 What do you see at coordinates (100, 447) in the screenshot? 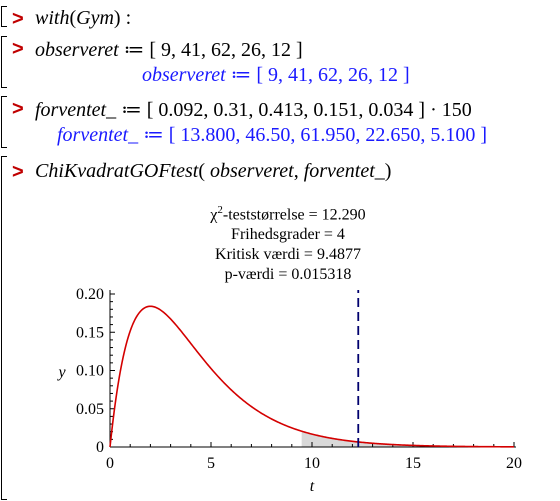
I see `y-tick-label: 0` at bounding box center [100, 447].